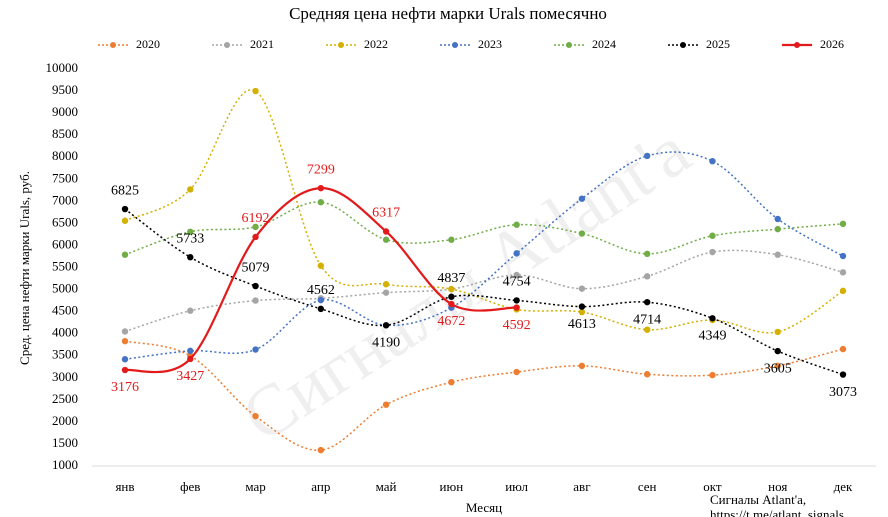  What do you see at coordinates (65, 354) in the screenshot?
I see `y-tick-label: 3500` at bounding box center [65, 354].